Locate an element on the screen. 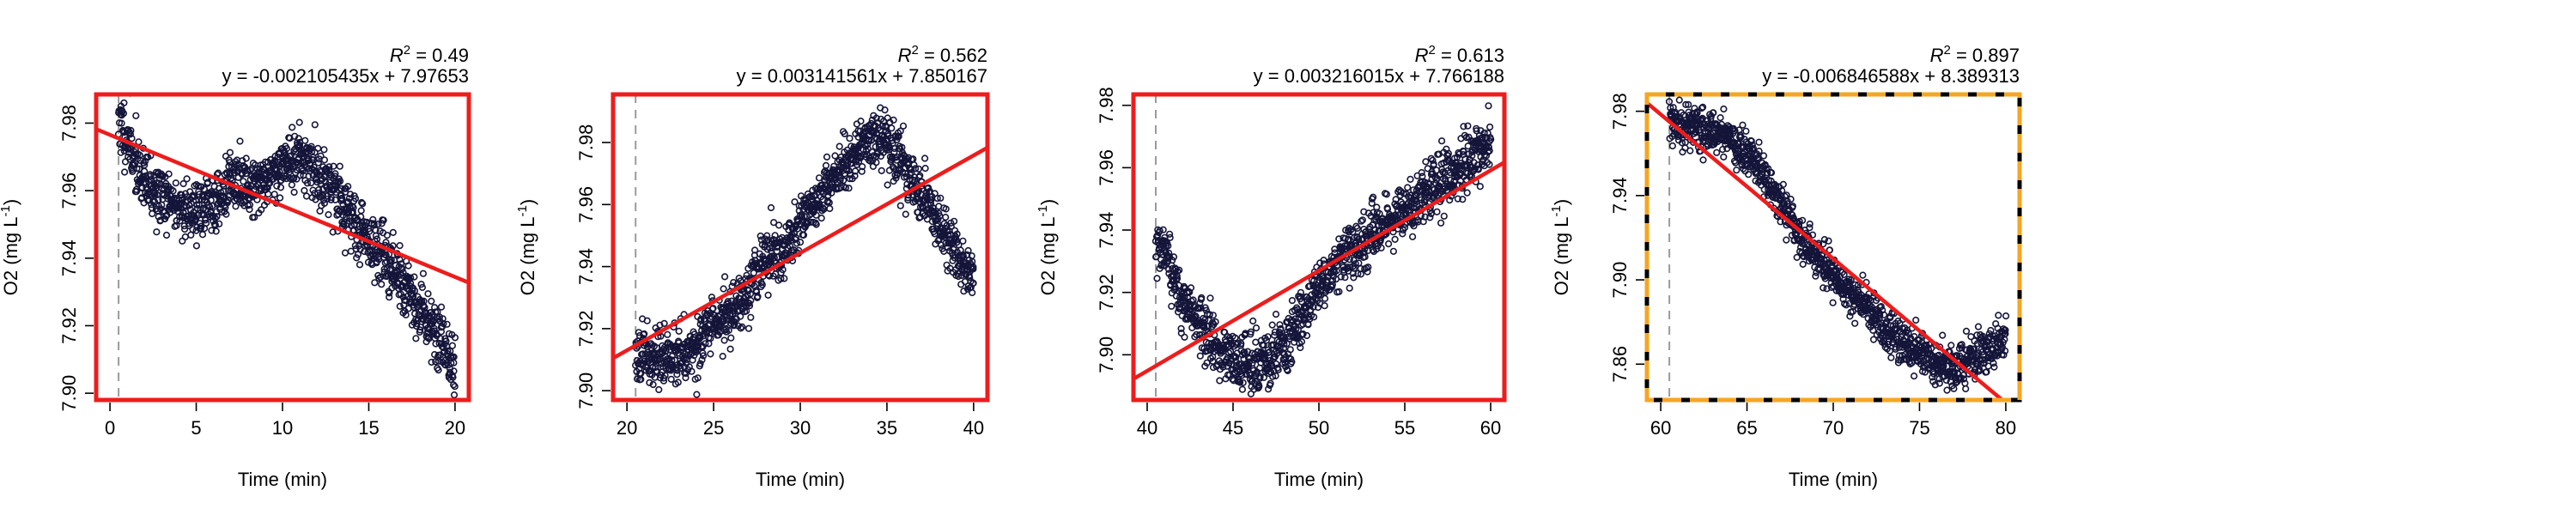  r-squared-label: R2 = 0.562 is located at coordinates (943, 54).